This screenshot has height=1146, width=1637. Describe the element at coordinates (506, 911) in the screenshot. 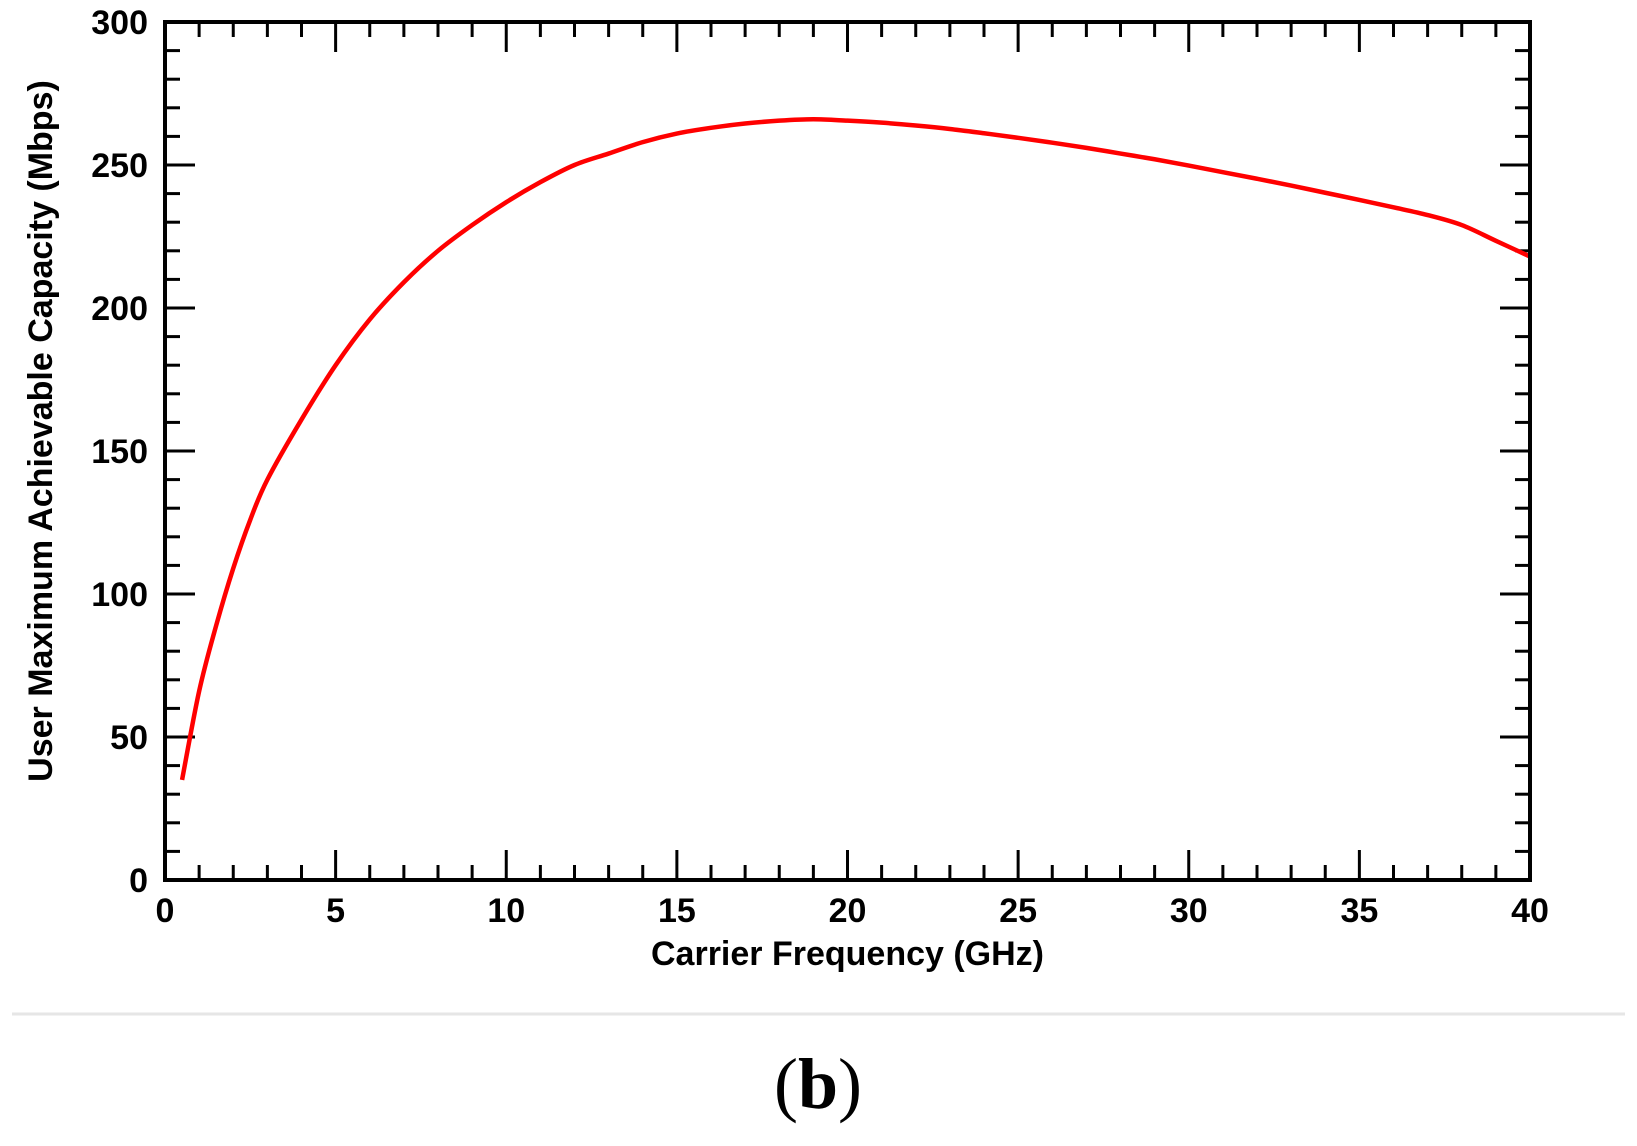

I see `x-tick-label: 10` at that location.